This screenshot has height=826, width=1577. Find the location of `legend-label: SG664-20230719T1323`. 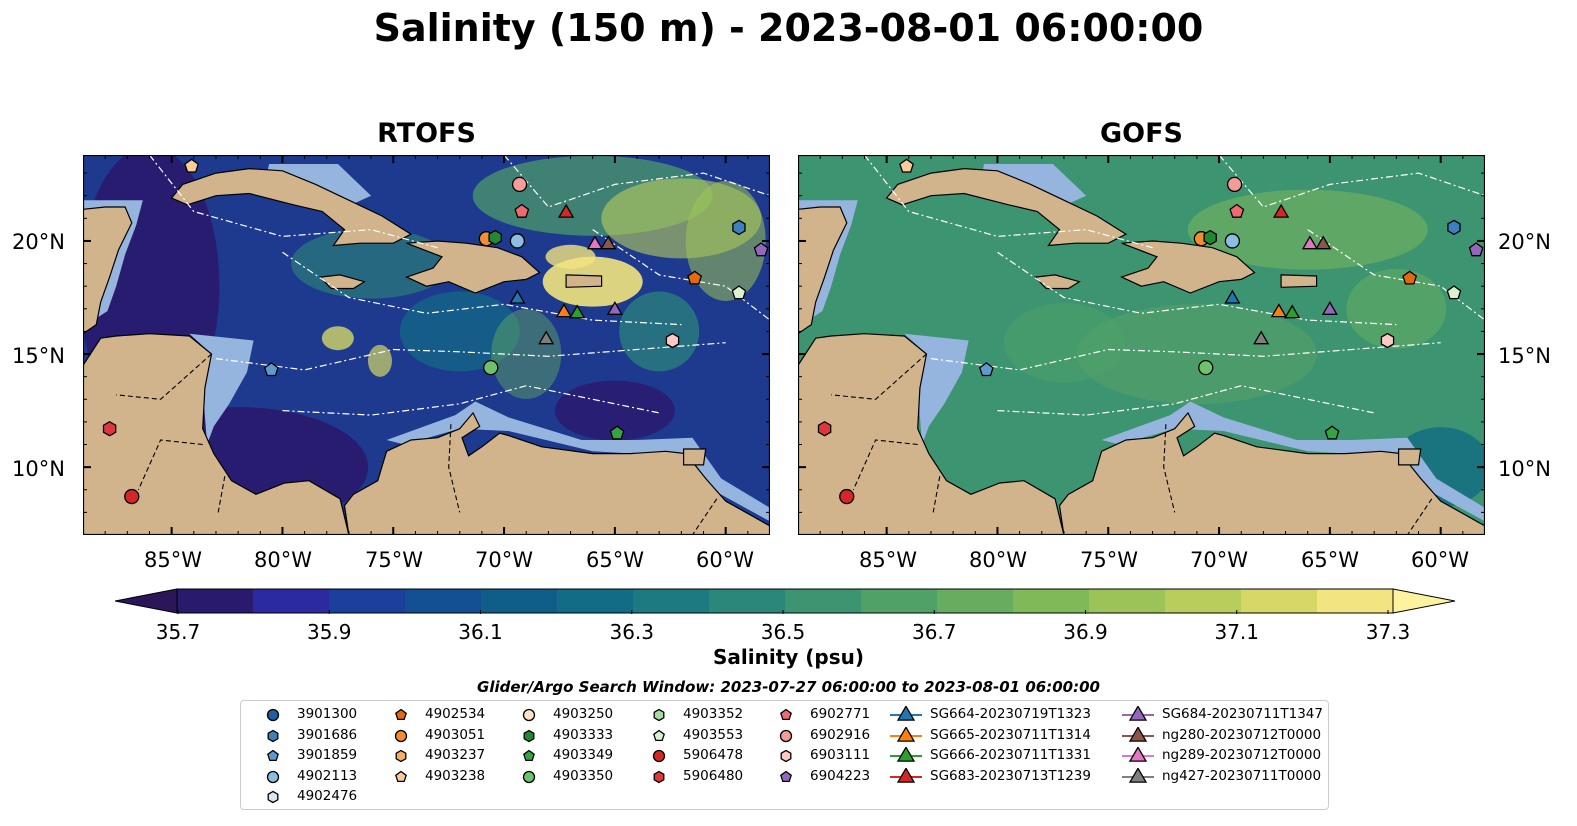

legend-label: SG664-20230719T1323 is located at coordinates (1010, 714).